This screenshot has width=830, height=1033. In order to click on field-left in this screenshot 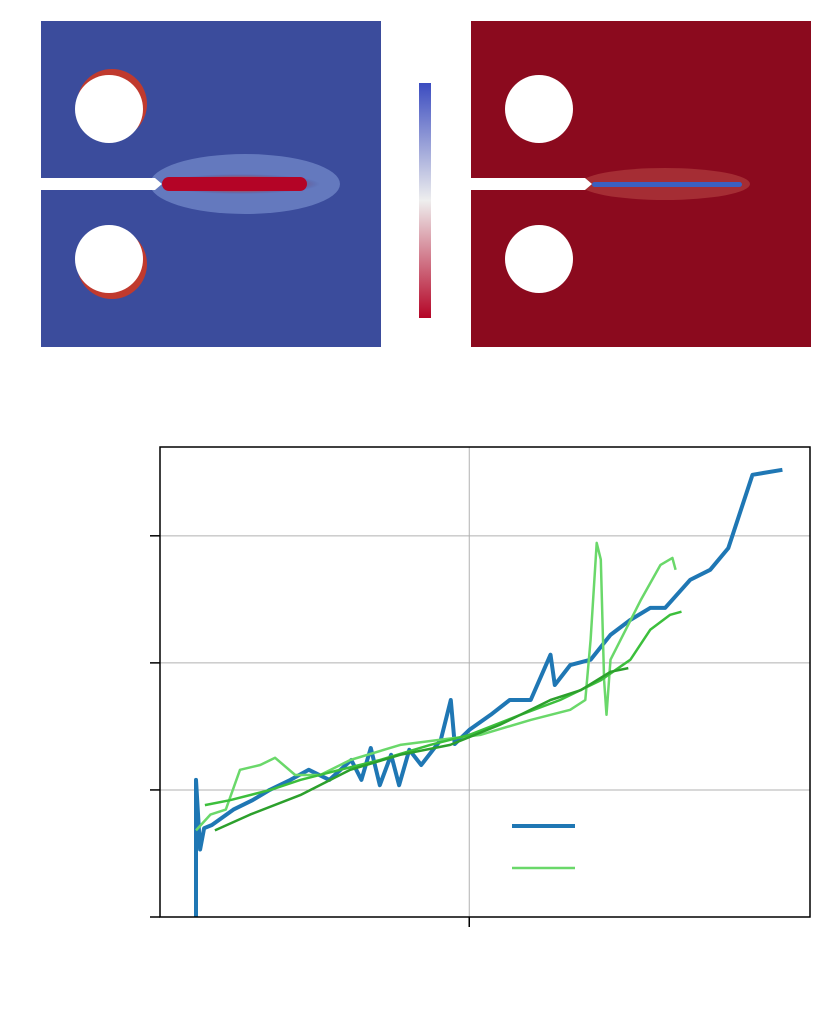, I will do `click(211, 184)`.